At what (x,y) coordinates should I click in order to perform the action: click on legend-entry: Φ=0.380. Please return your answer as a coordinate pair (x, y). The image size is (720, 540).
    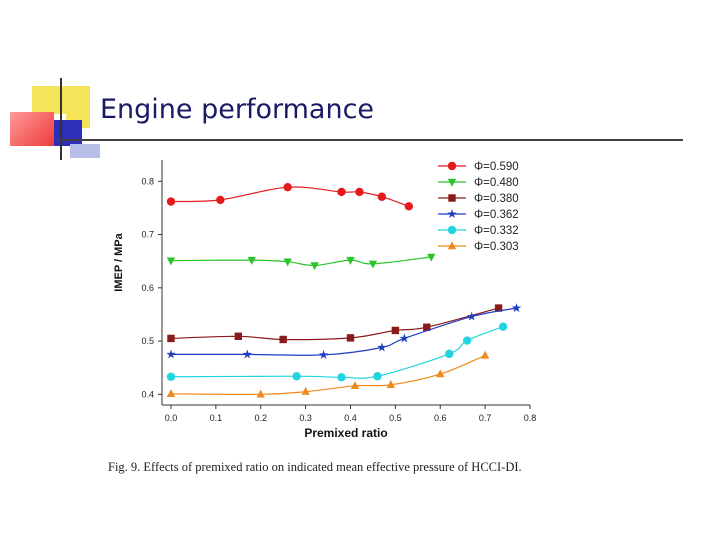
    Looking at the image, I should click on (496, 199).